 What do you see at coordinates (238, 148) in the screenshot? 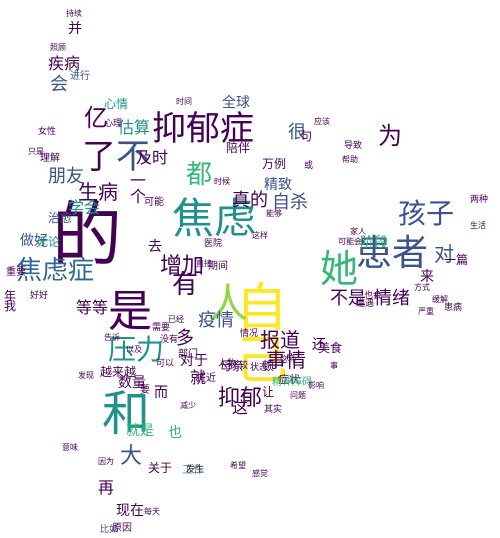
I see `word: 陪伴` at bounding box center [238, 148].